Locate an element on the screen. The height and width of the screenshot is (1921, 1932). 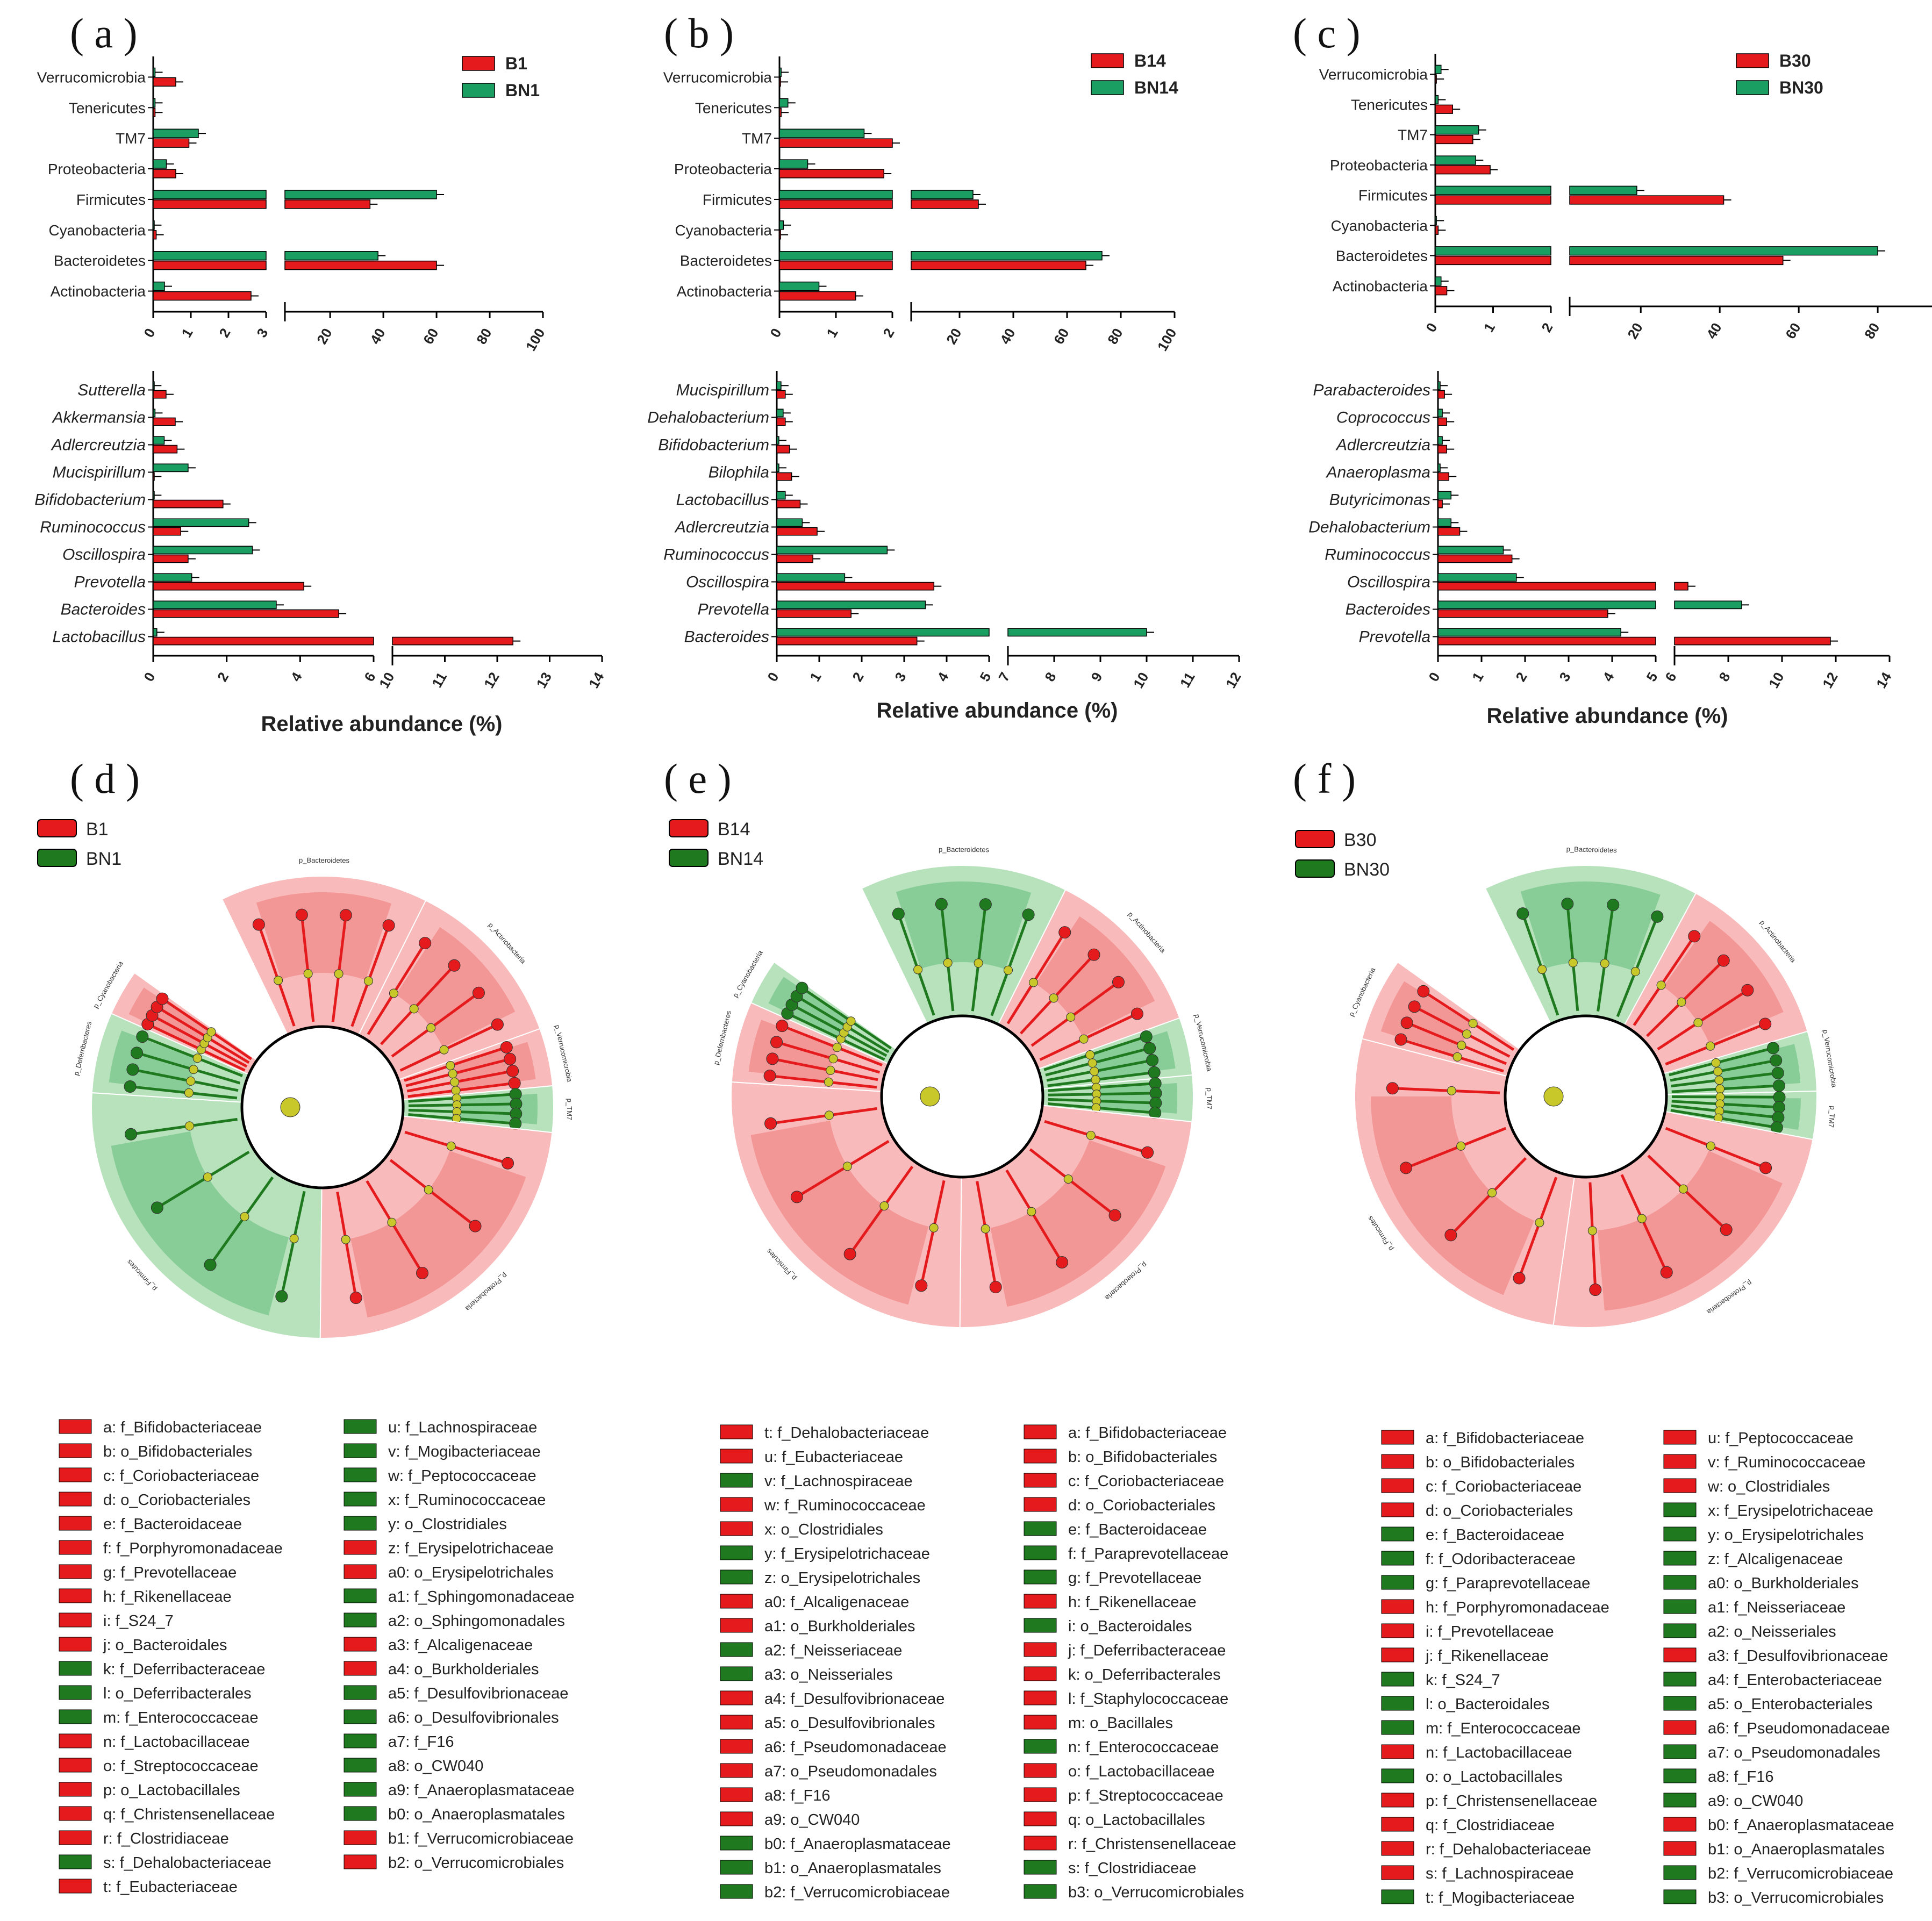
clade-key-label: w: f_Peptococcaceae is located at coordinates (462, 1476).